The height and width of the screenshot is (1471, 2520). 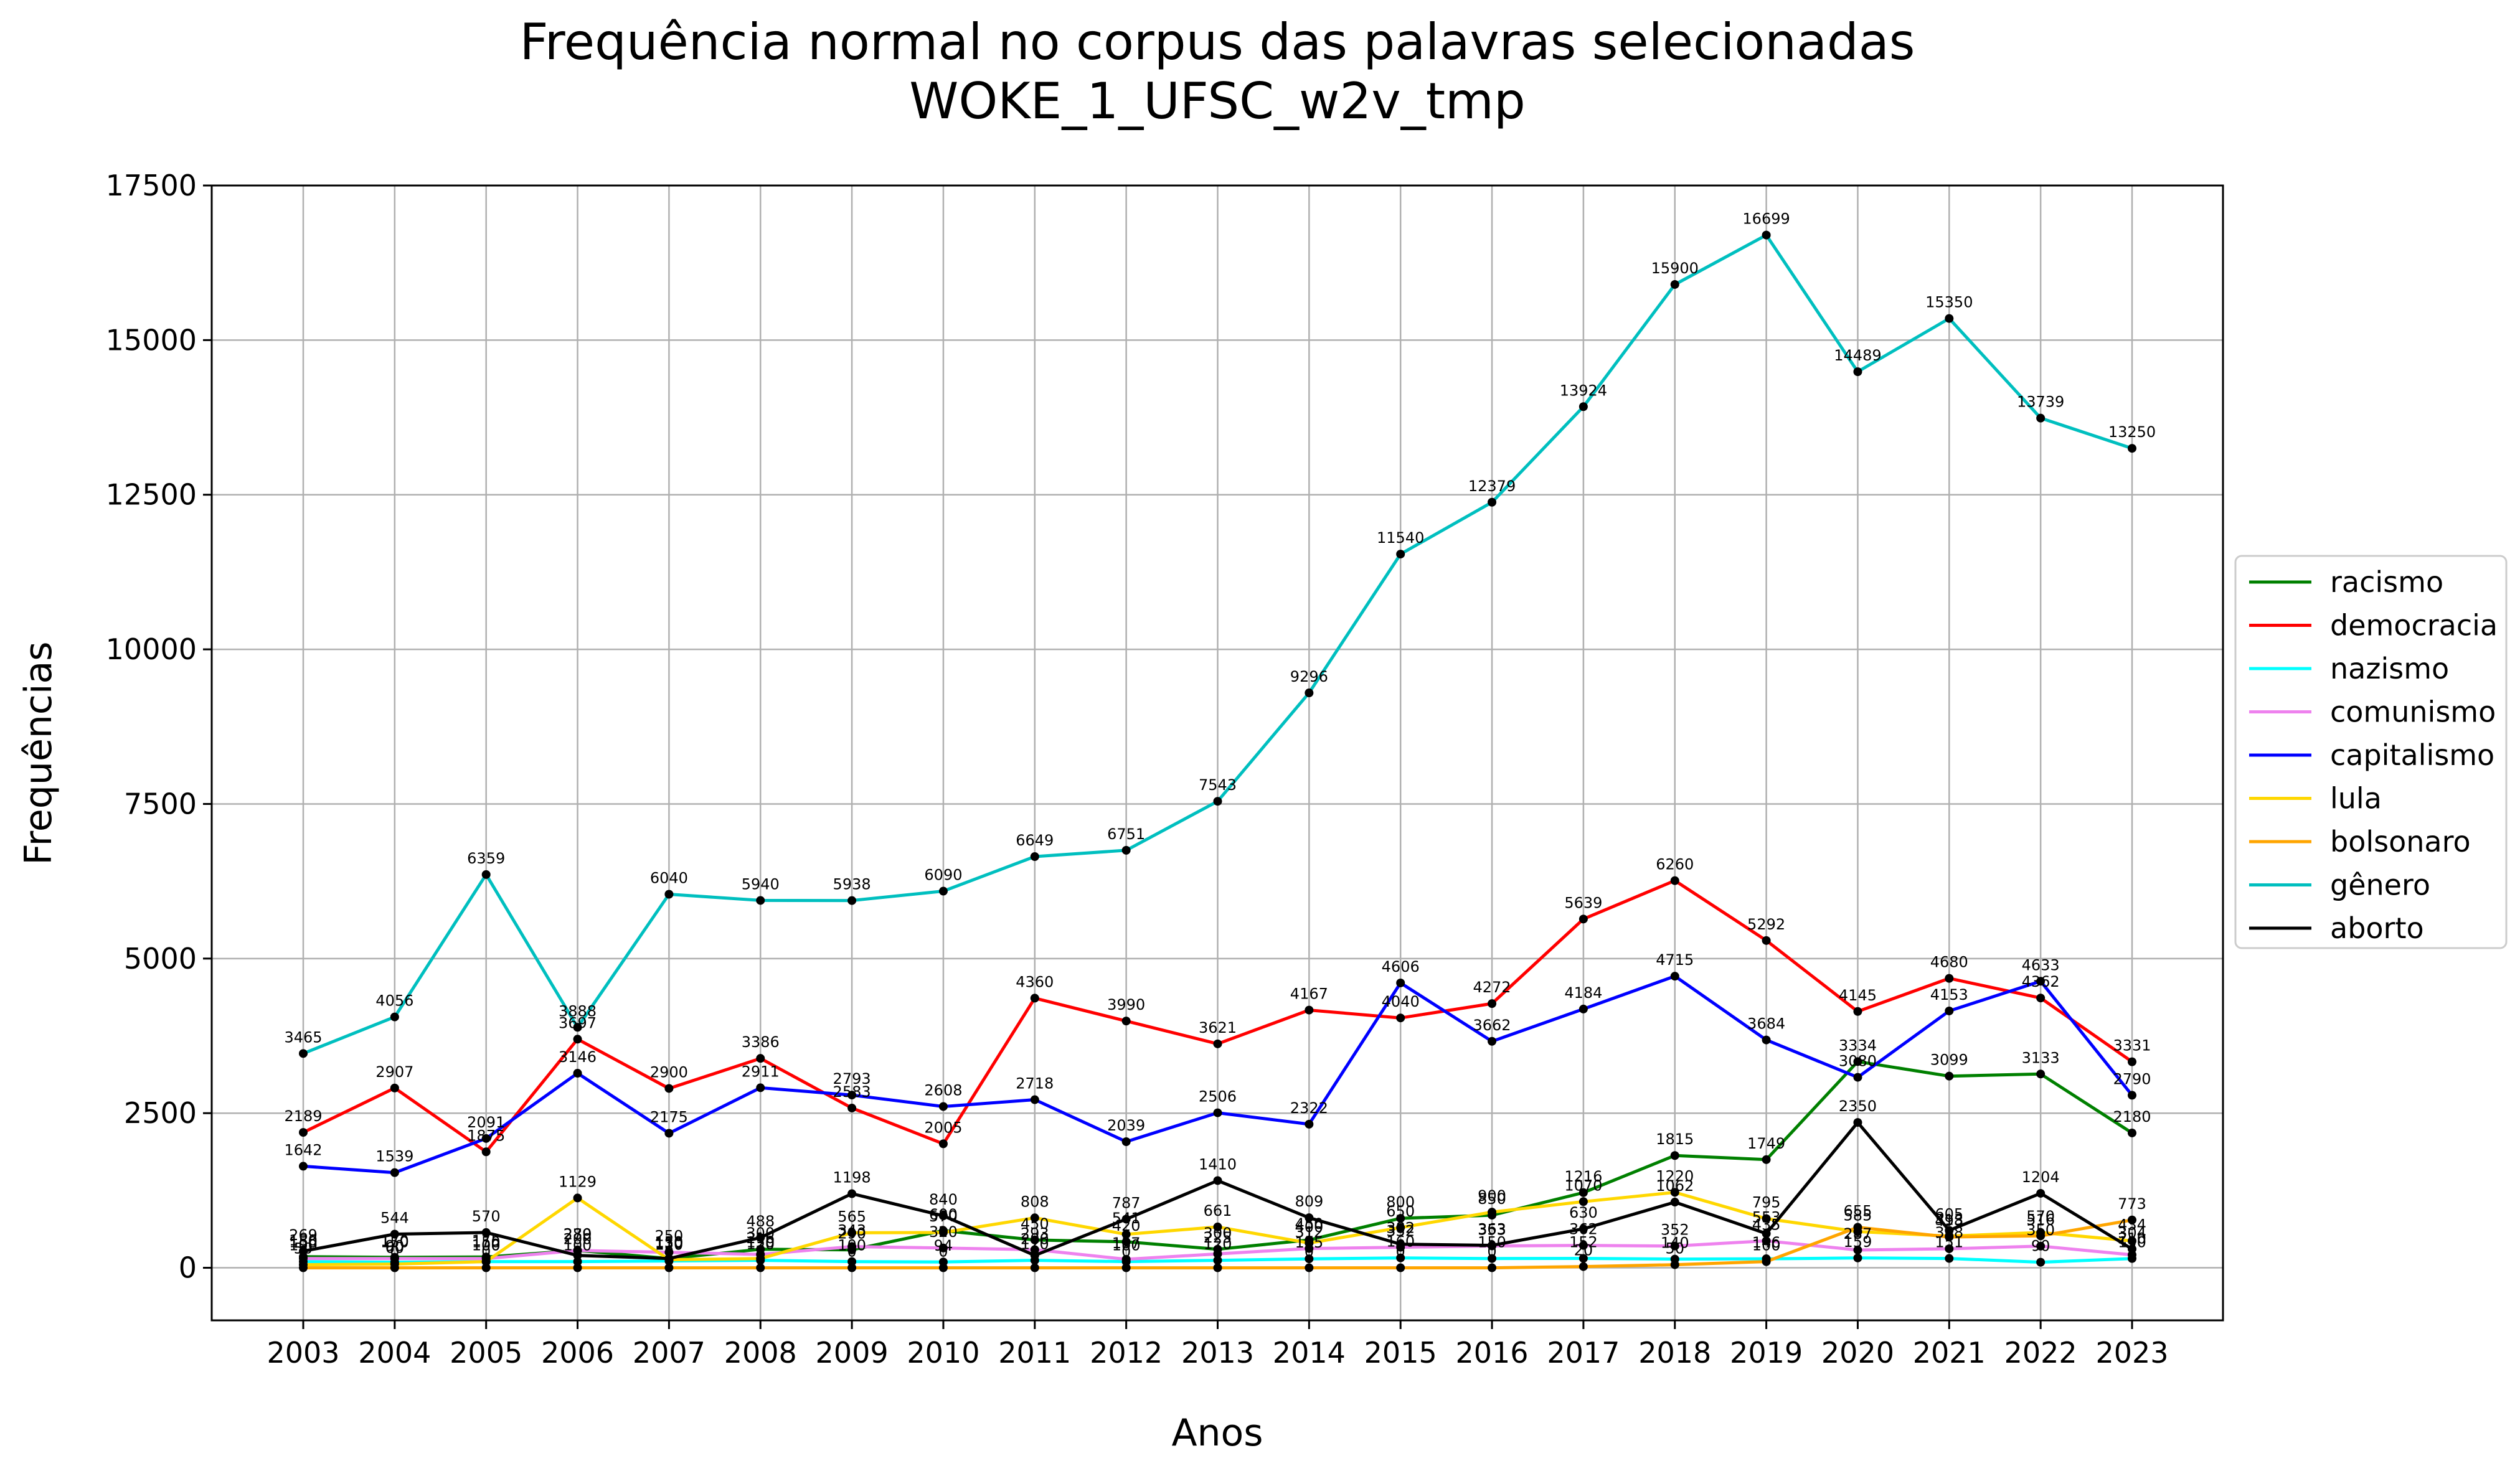 I want to click on legend-label-racismo: racismo, so click(x=2386, y=582).